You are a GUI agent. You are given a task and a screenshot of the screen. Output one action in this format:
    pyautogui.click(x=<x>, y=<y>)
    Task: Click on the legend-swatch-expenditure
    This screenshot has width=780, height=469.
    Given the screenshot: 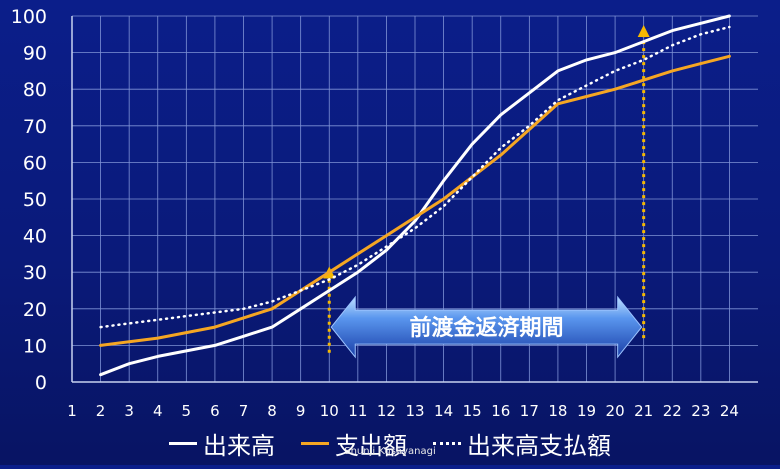 What is the action you would take?
    pyautogui.click(x=315, y=443)
    